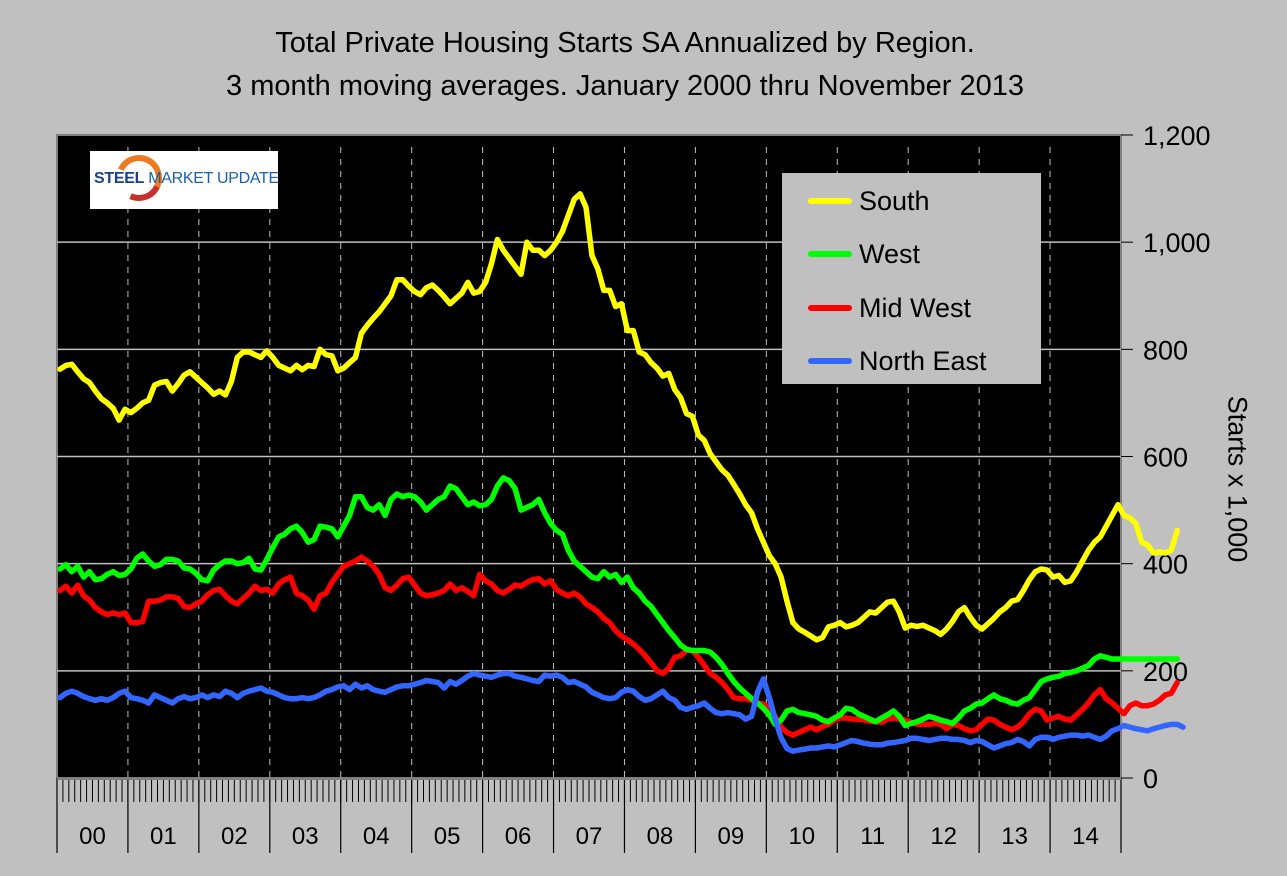  What do you see at coordinates (830, 308) in the screenshot?
I see `legend-swatch-mid-west` at bounding box center [830, 308].